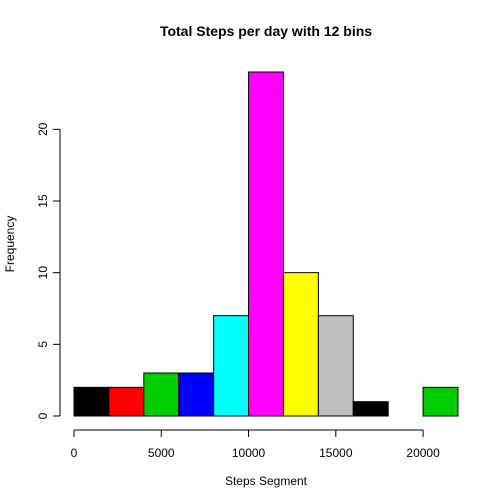  I want to click on x-tick-label: 0, so click(74, 453).